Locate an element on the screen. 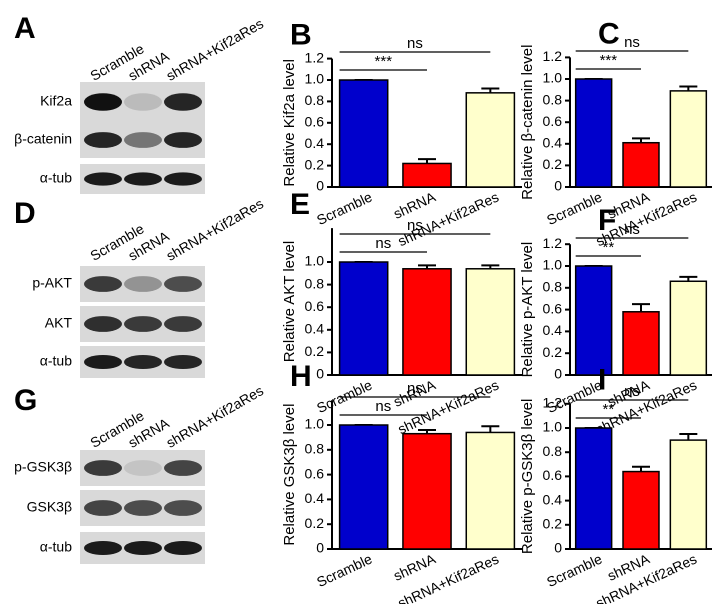 Image resolution: width=714 pixels, height=604 pixels. y-axis-label: Relative β-catenin level is located at coordinates (527, 122).